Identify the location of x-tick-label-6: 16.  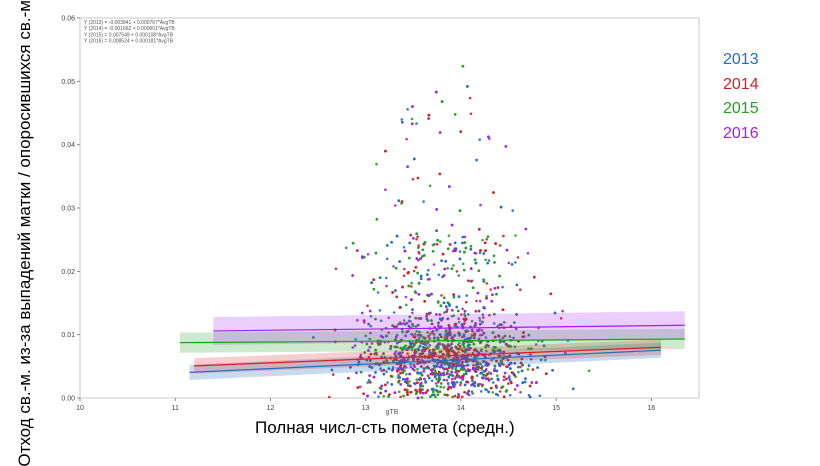
(651, 408).